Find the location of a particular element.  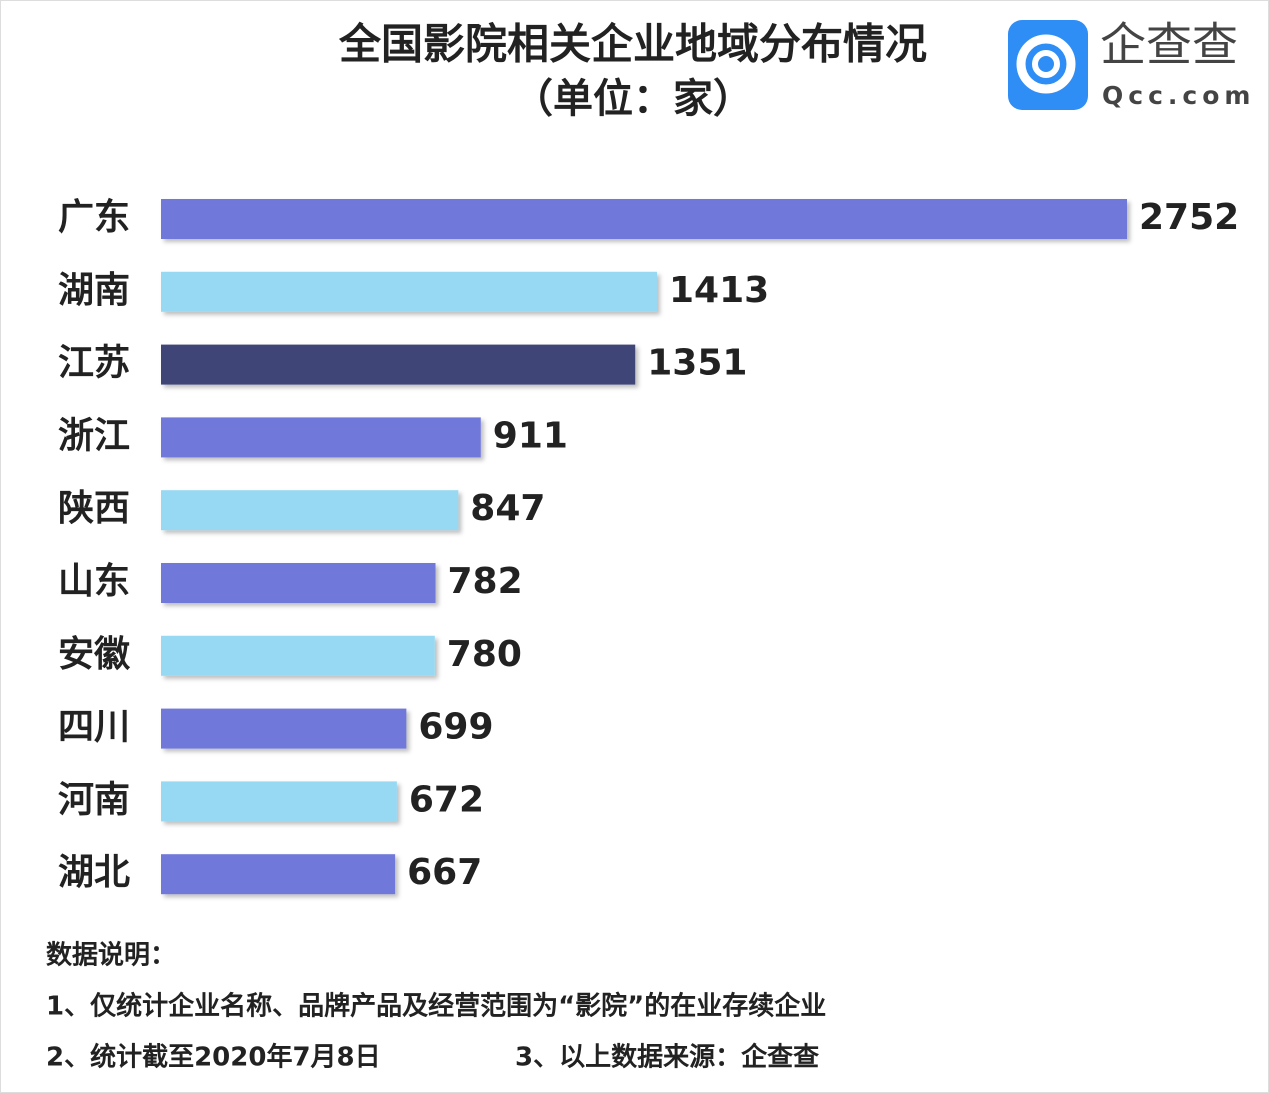

logo: 企查查 Qcc.com is located at coordinates (1131, 64).